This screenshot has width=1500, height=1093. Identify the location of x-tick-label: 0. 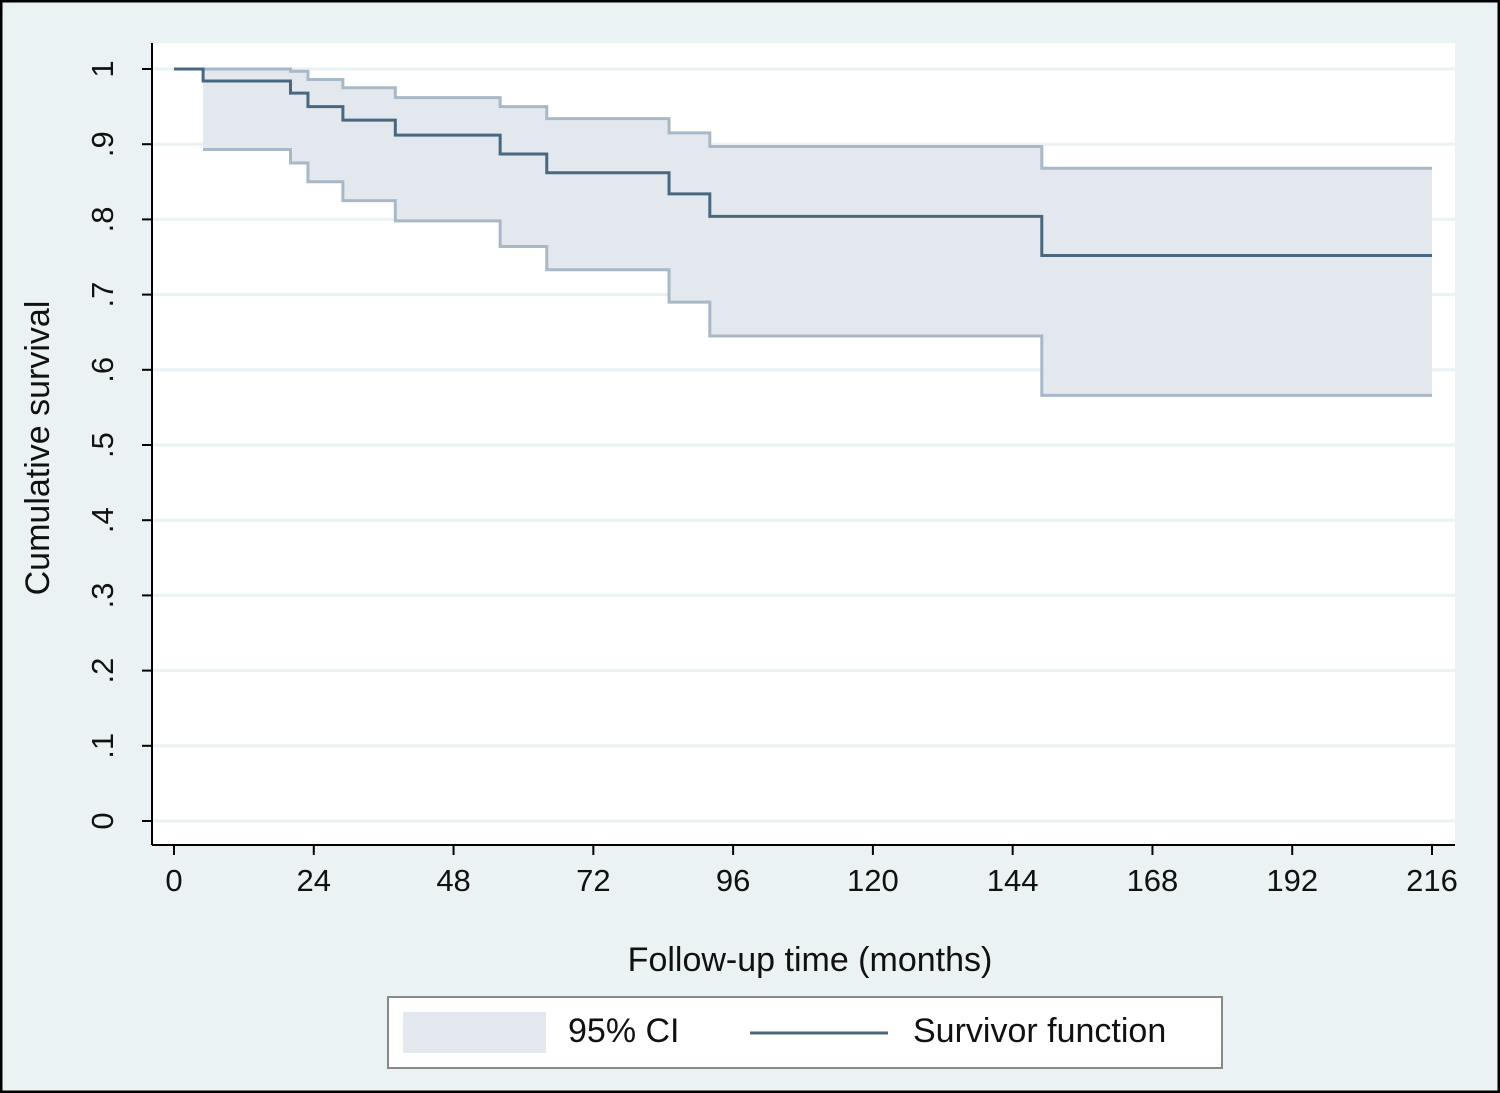
(173, 880).